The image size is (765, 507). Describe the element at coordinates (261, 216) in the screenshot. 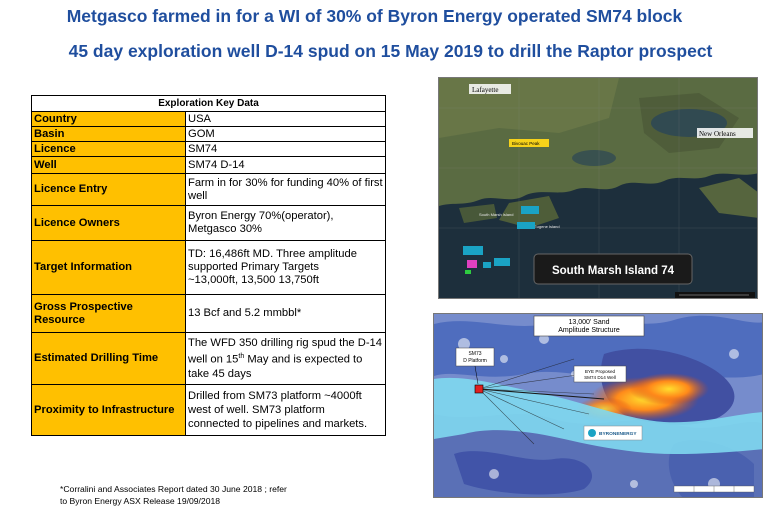

I see `owners-line1: Byron Energy 70%(operator),` at that location.